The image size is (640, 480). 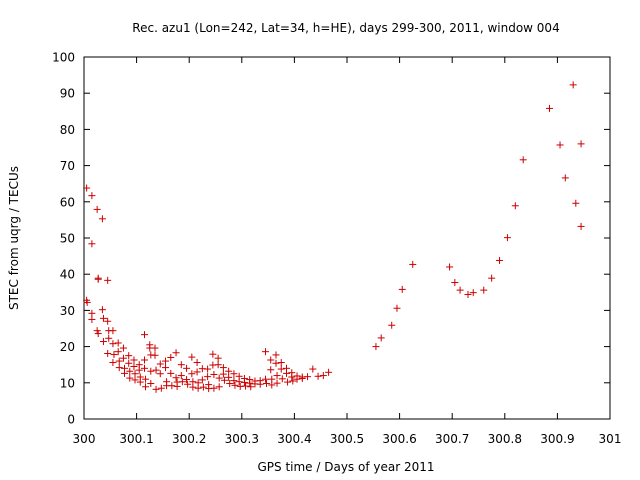 I want to click on x-tick-label: 300, so click(x=84, y=439).